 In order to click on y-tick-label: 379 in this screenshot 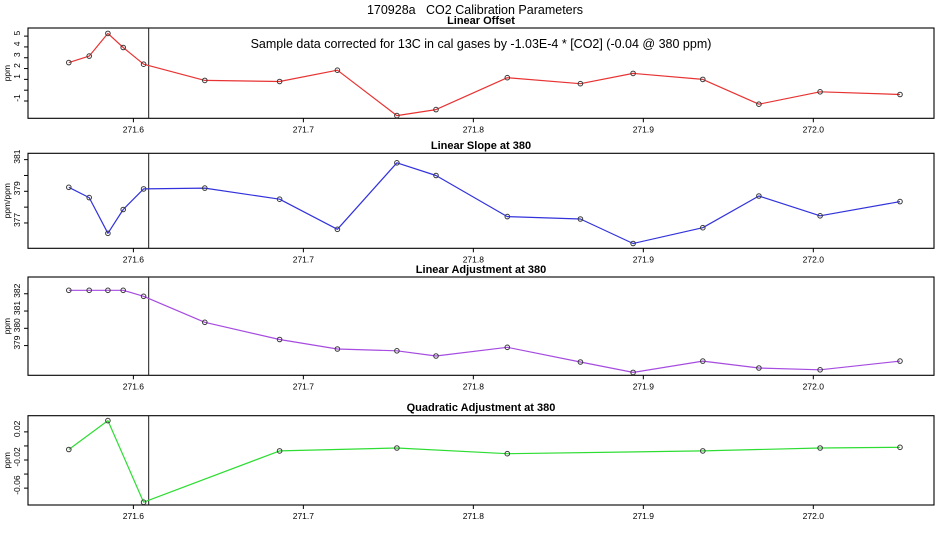, I will do `click(17, 342)`.